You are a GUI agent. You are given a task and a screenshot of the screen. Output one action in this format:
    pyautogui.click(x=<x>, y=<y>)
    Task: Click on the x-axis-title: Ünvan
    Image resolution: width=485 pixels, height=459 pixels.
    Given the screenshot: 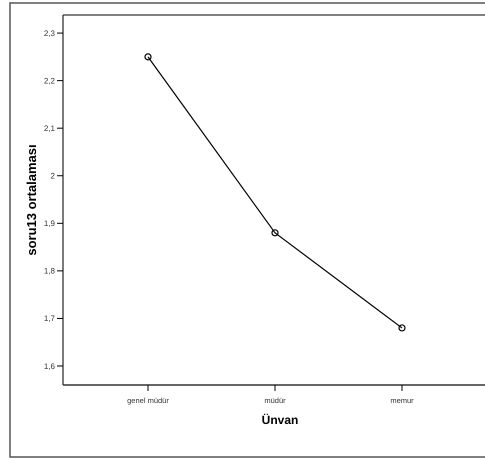 What is the action you would take?
    pyautogui.click(x=280, y=420)
    